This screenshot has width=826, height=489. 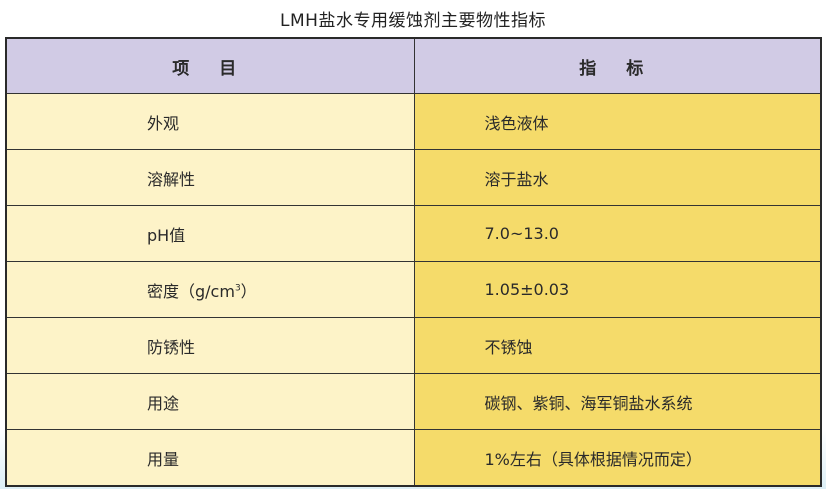 What do you see at coordinates (617, 121) in the screenshot?
I see `spec-cell: 浅色液体` at bounding box center [617, 121].